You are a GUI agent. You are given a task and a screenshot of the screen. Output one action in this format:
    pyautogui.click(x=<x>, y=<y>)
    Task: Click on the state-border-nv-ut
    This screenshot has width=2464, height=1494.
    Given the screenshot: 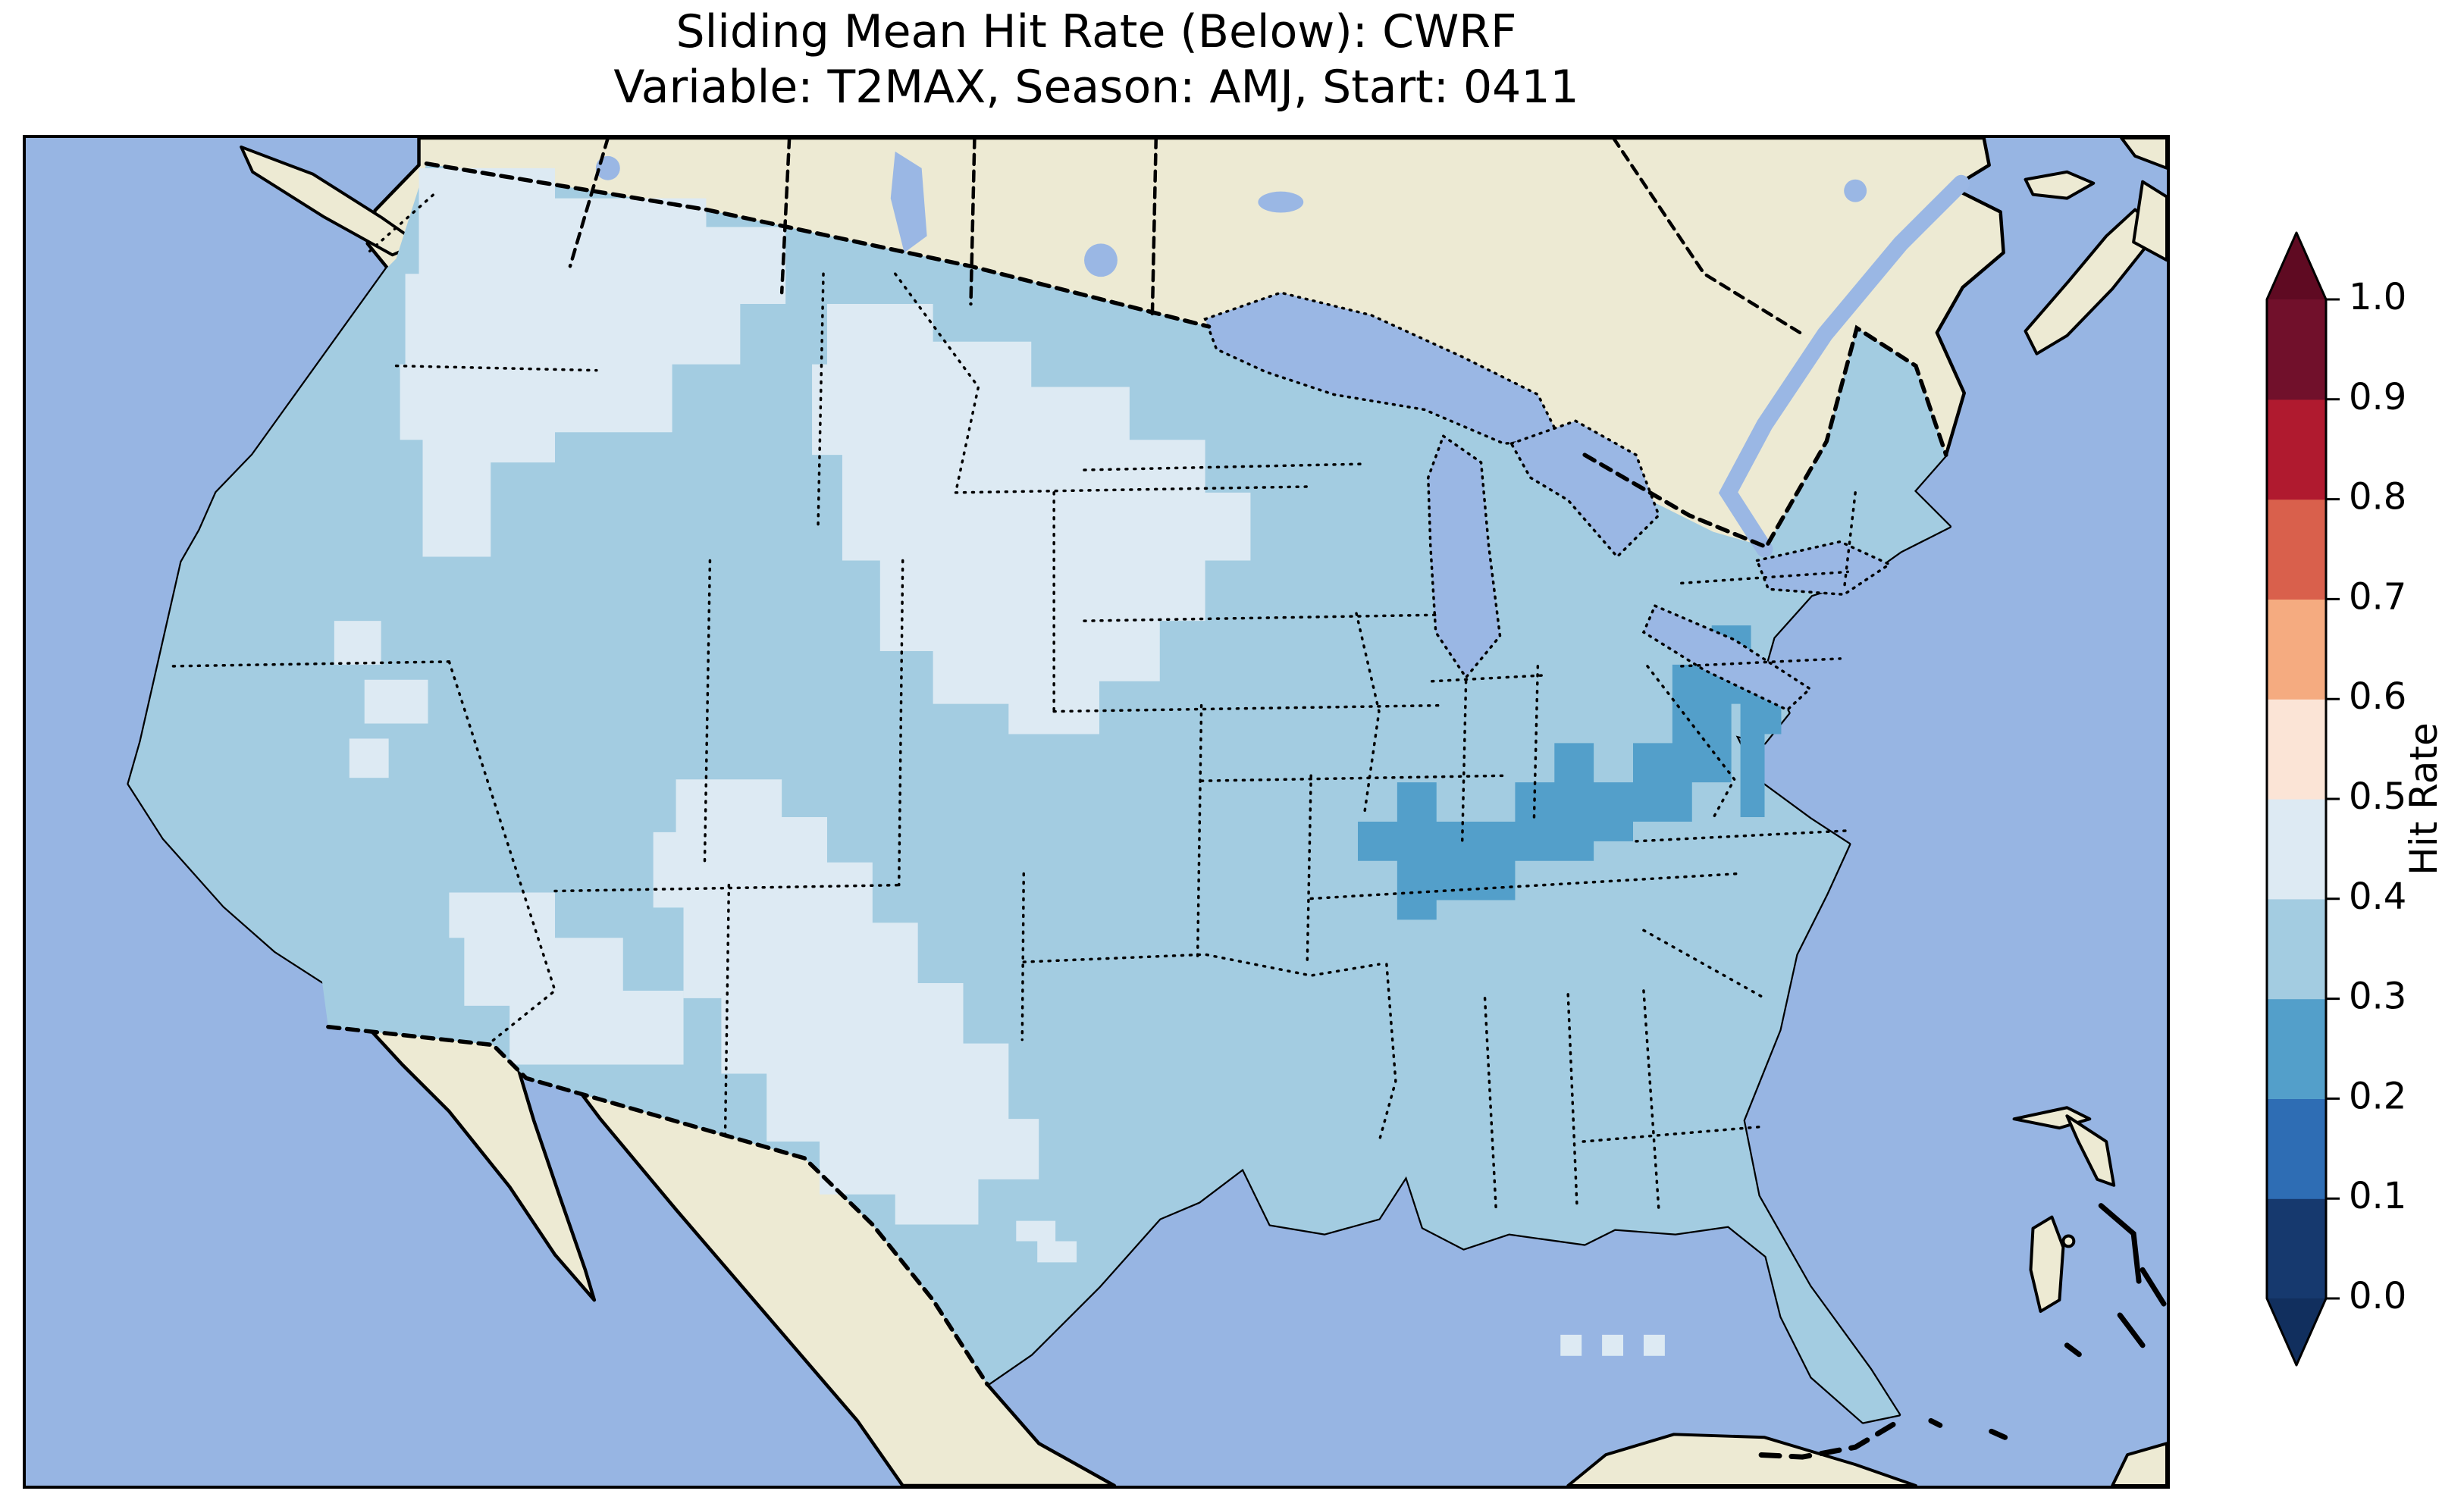 What is the action you would take?
    pyautogui.click(x=708, y=711)
    